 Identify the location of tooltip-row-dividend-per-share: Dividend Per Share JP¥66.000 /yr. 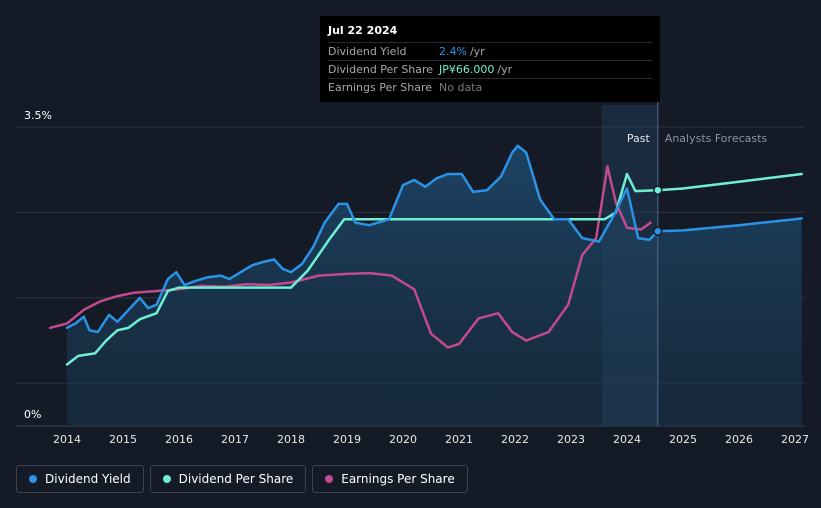
(490, 69).